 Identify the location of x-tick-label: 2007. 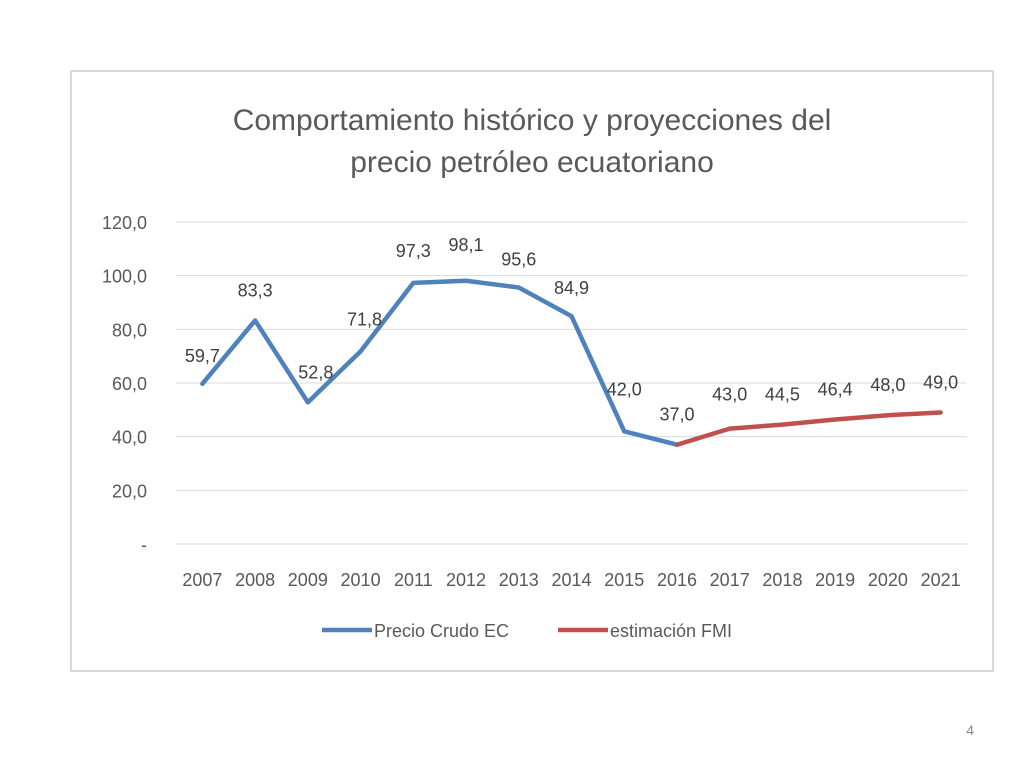
(202, 580).